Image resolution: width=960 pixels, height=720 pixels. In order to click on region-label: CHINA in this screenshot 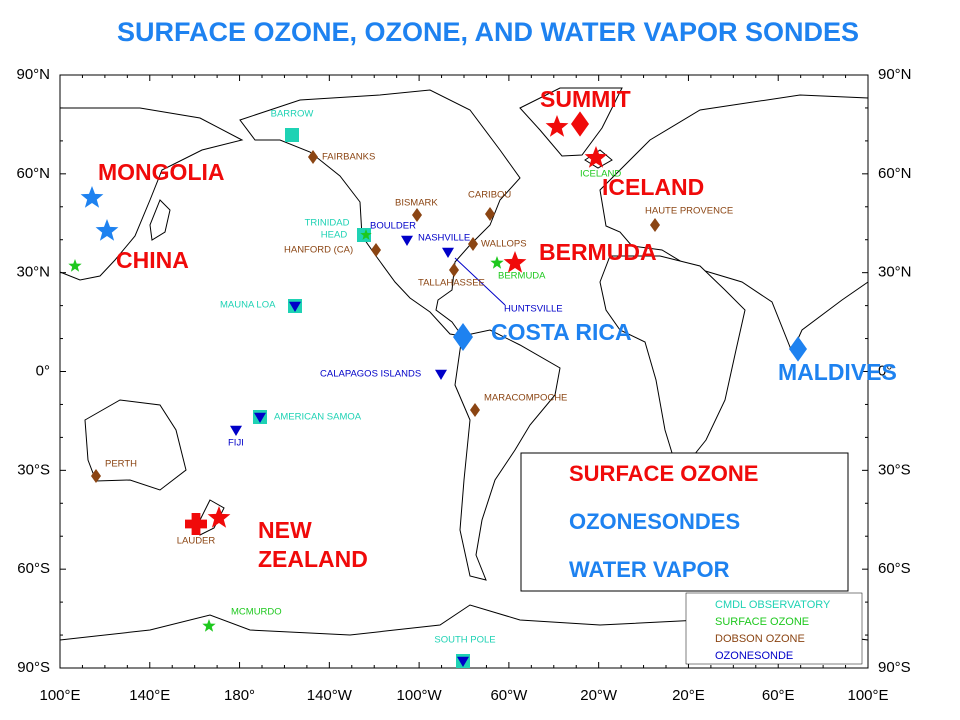, I will do `click(152, 260)`.